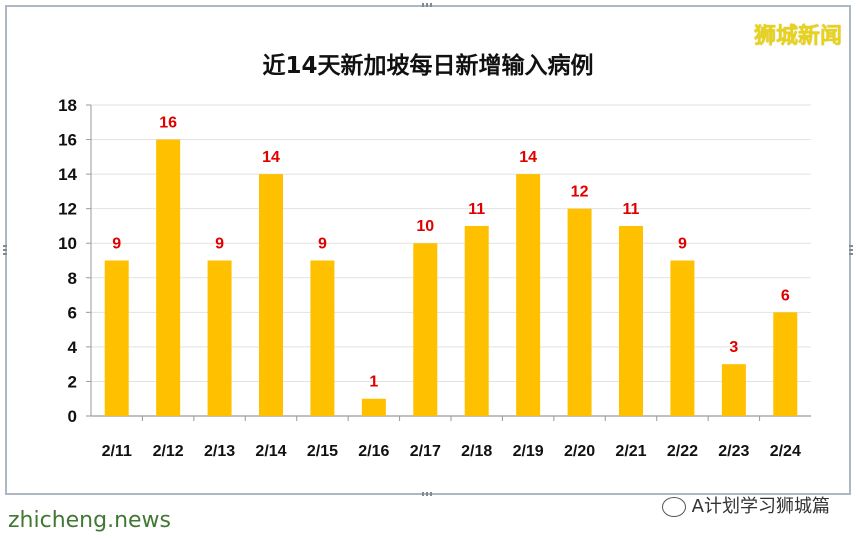  What do you see at coordinates (428, 5) in the screenshot?
I see `resize-handle-top` at bounding box center [428, 5].